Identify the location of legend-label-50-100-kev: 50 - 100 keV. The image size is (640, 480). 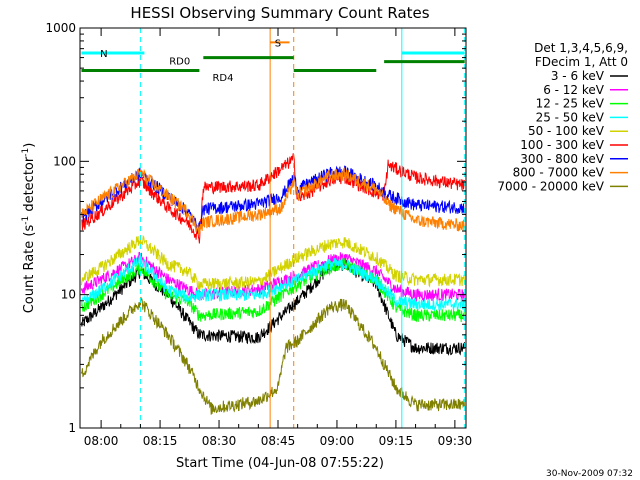
(566, 131).